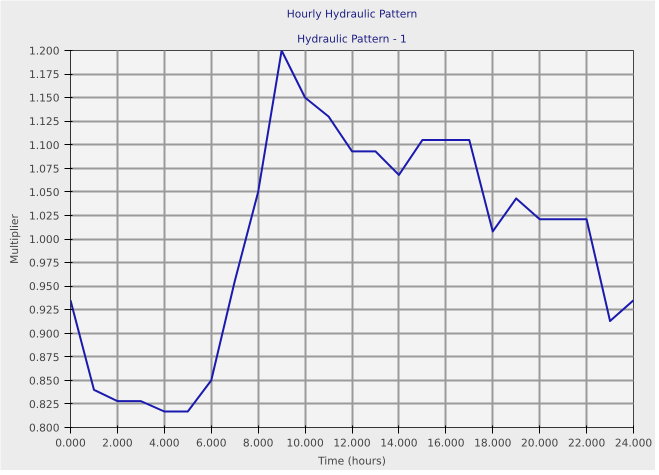 The height and width of the screenshot is (475, 659). I want to click on y-tick-label: 1.050, so click(44, 192).